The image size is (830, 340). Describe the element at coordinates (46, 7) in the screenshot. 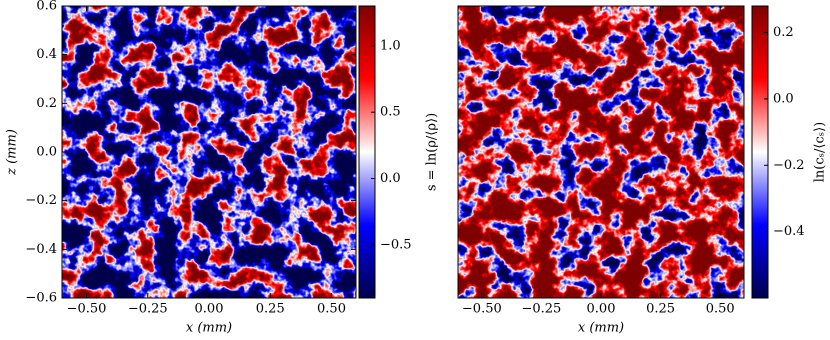

I see `y-tick-label: 0.6` at that location.